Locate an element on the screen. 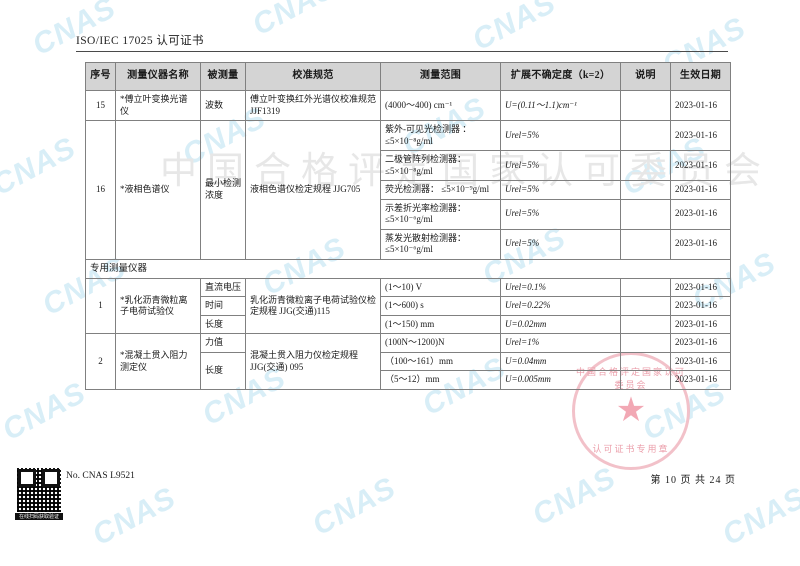  cell-uncertainty: Urel=1% is located at coordinates (560, 343).